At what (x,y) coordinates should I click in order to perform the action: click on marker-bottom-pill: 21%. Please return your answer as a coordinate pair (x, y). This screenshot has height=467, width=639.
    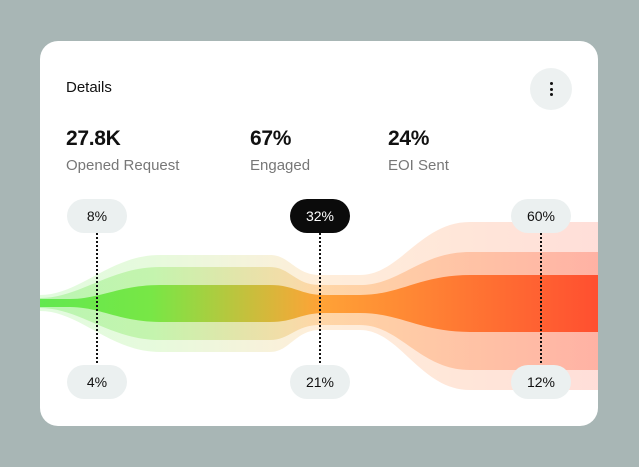
    Looking at the image, I should click on (320, 382).